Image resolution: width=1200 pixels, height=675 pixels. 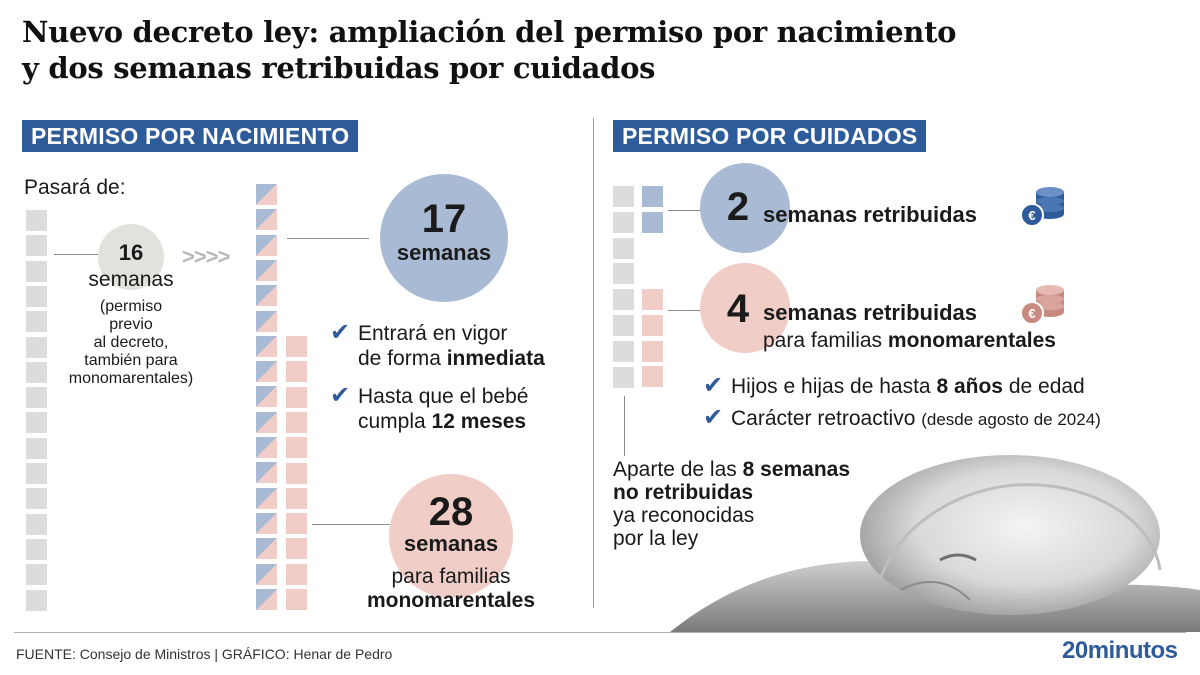 What do you see at coordinates (479, 421) in the screenshot?
I see `check-bold: 12 meses` at bounding box center [479, 421].